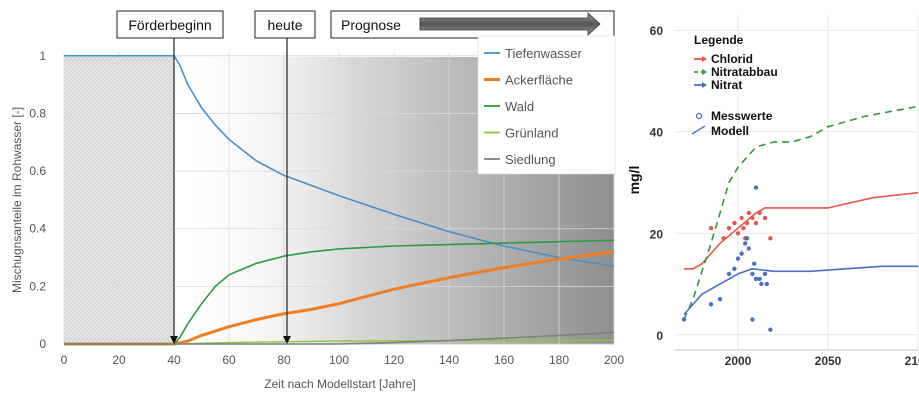  Describe the element at coordinates (614, 360) in the screenshot. I see `x-tick-label: 200` at that location.